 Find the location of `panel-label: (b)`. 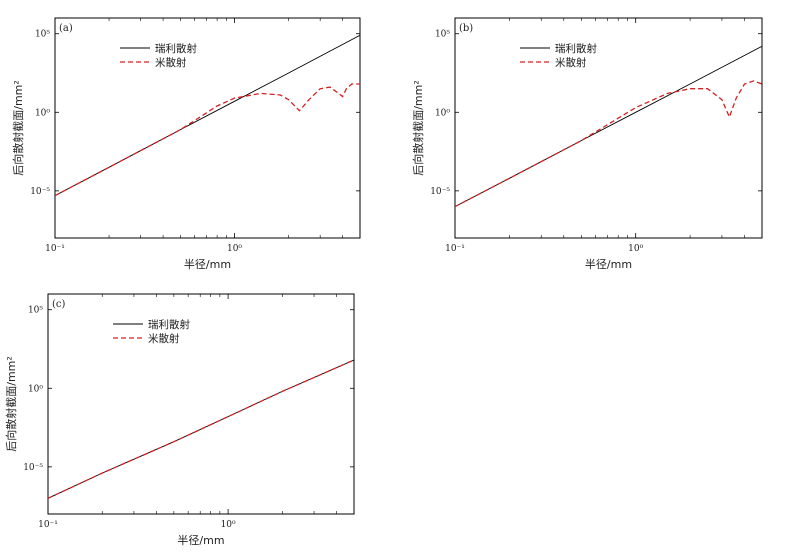

panel-label: (b) is located at coordinates (466, 28).